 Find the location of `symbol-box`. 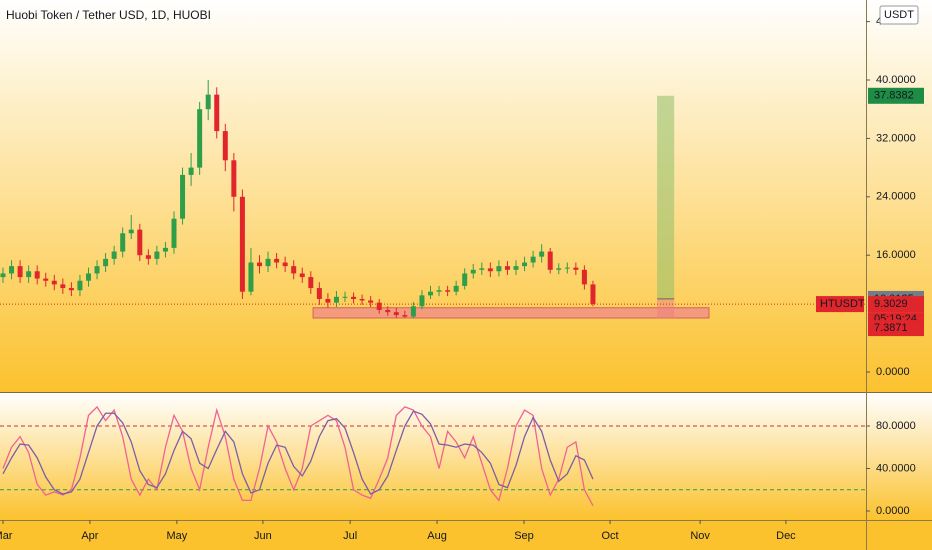

symbol-box is located at coordinates (840, 304).